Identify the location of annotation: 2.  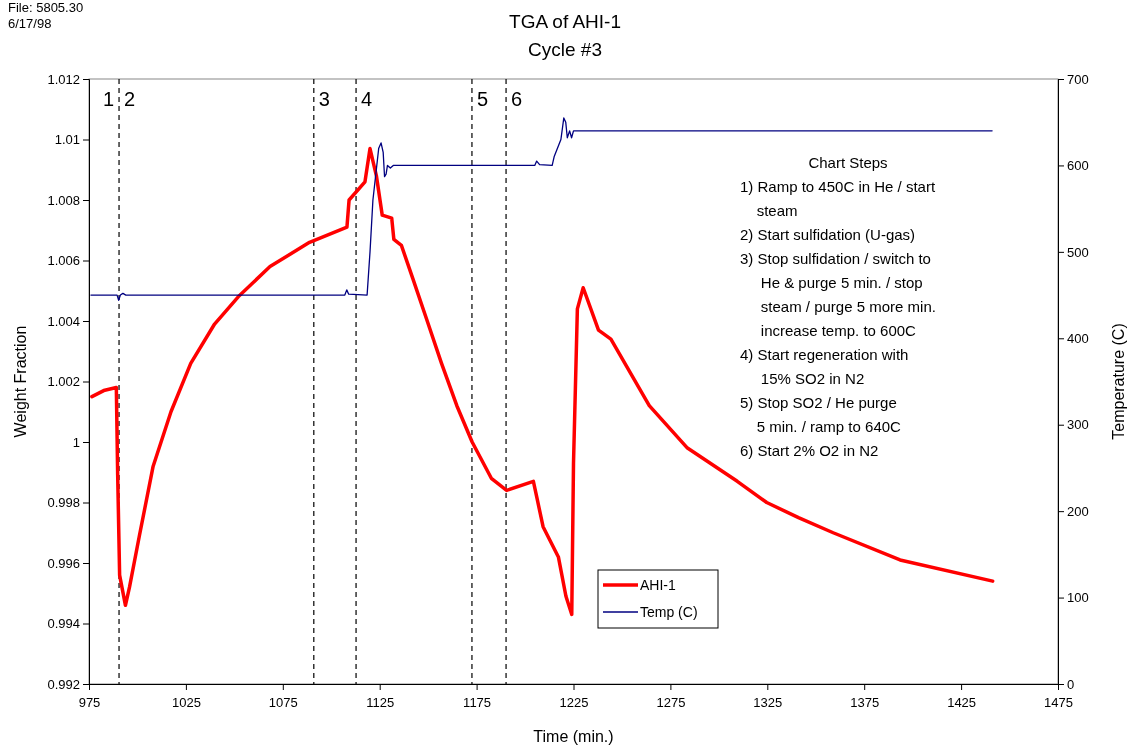
(130, 99).